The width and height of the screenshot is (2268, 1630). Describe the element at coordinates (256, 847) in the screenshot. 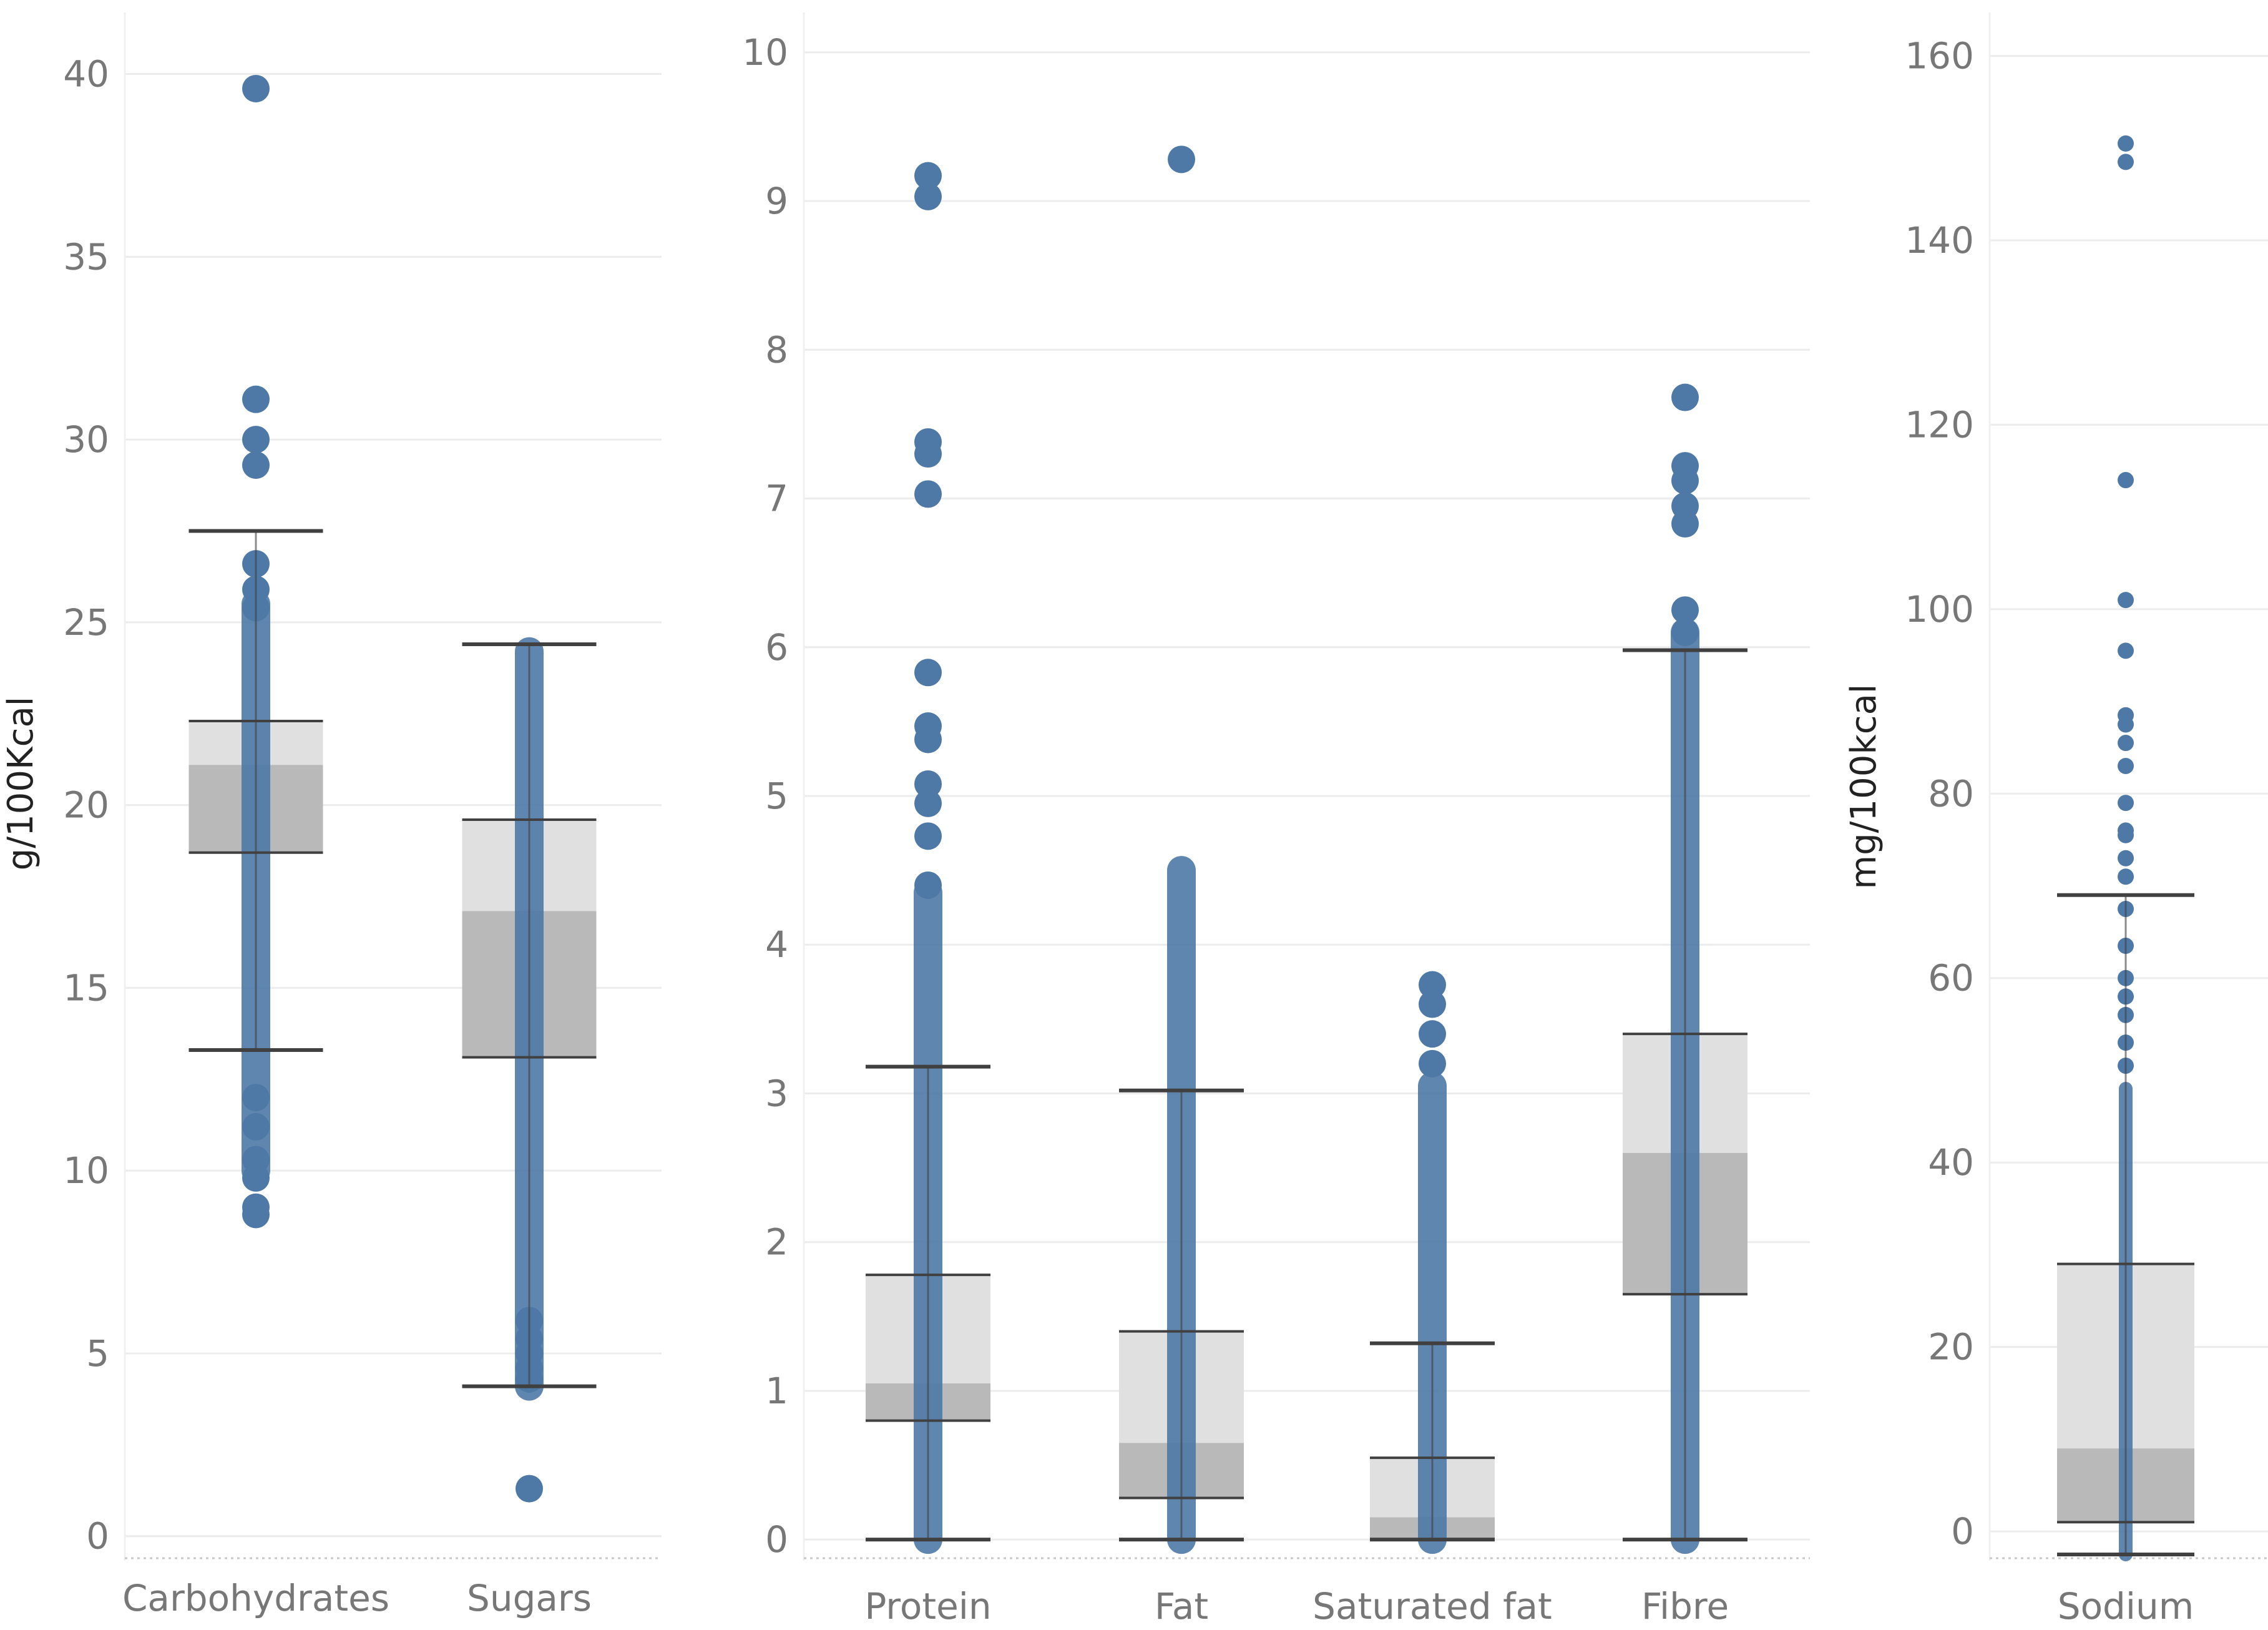

I see `box-carbohydrates: Carbohydrates` at that location.